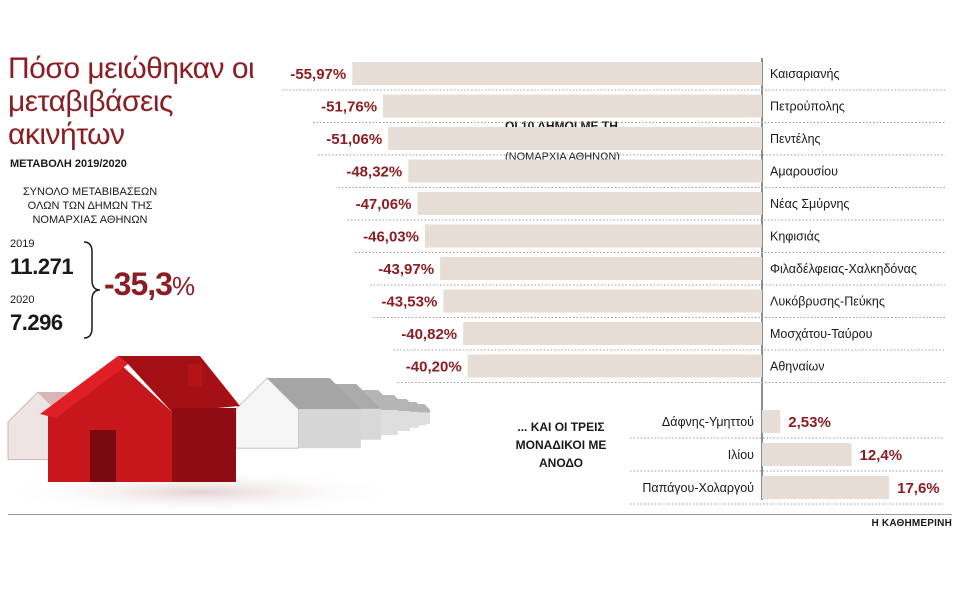 The image size is (960, 600). What do you see at coordinates (698, 488) in the screenshot?
I see `category-label: Παπάγου-Χολαργού` at bounding box center [698, 488].